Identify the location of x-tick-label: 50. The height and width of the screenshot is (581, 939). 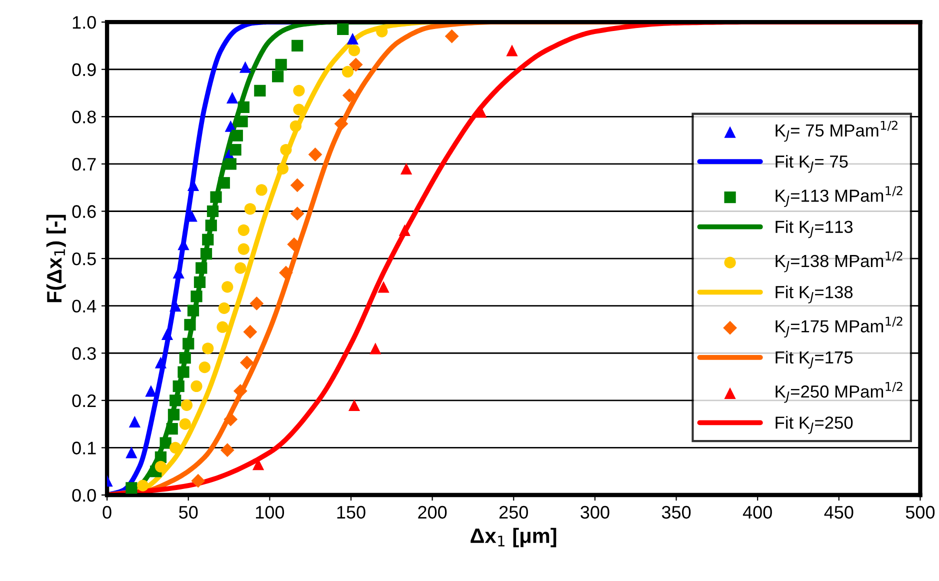
(188, 512).